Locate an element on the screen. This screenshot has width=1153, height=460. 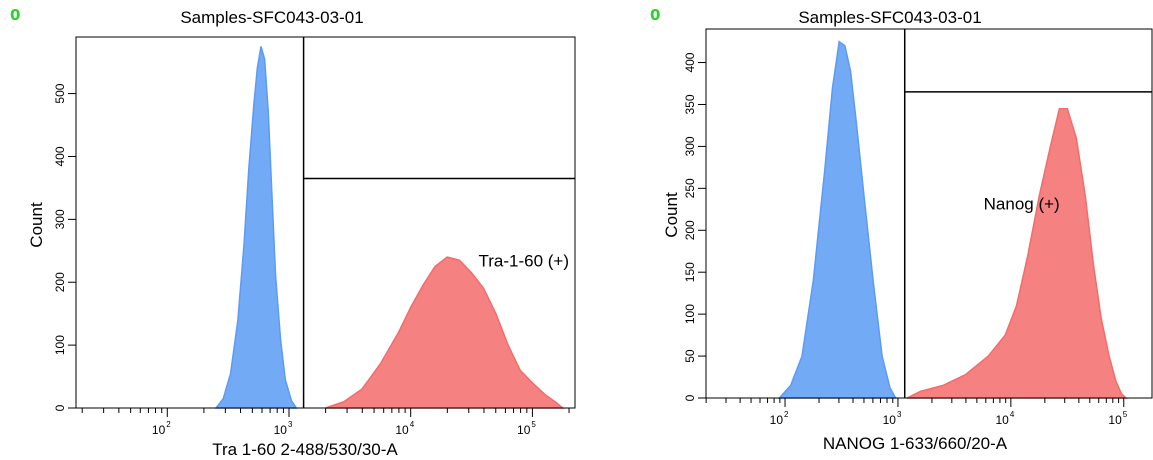
y-tick-label: 50 is located at coordinates (690, 356).